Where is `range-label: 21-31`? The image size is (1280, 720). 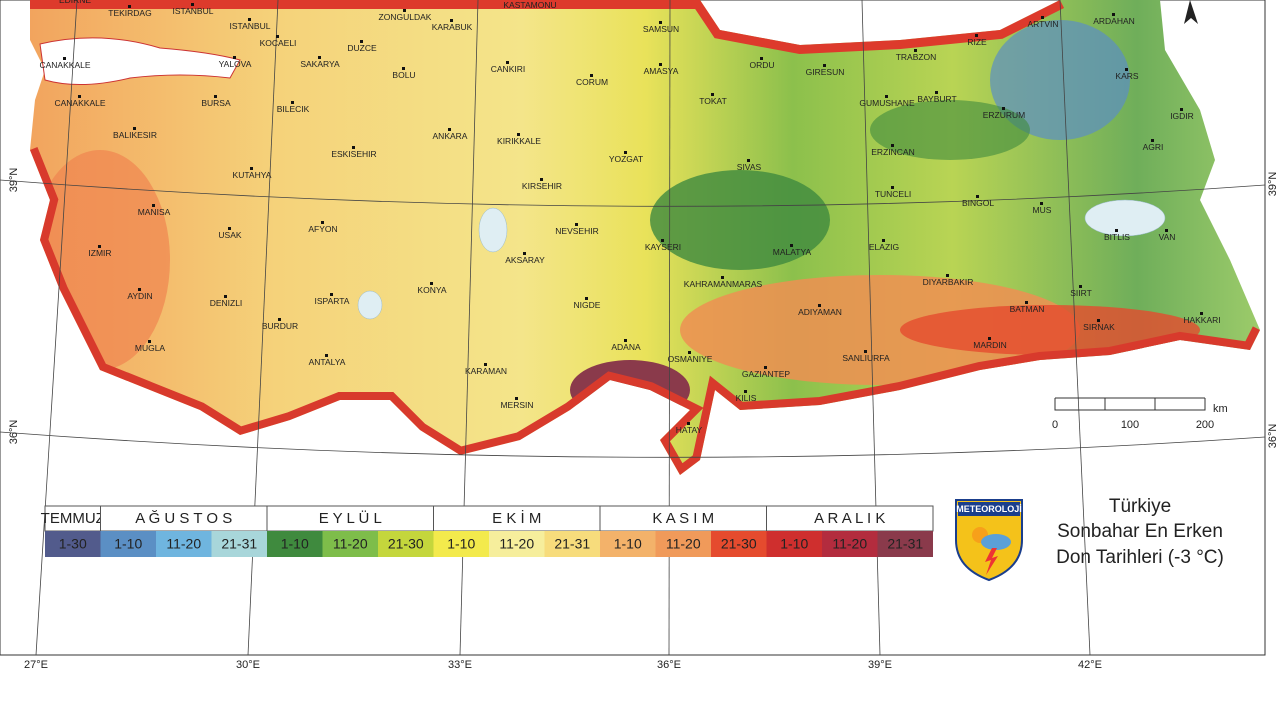 range-label: 21-31 is located at coordinates (239, 544).